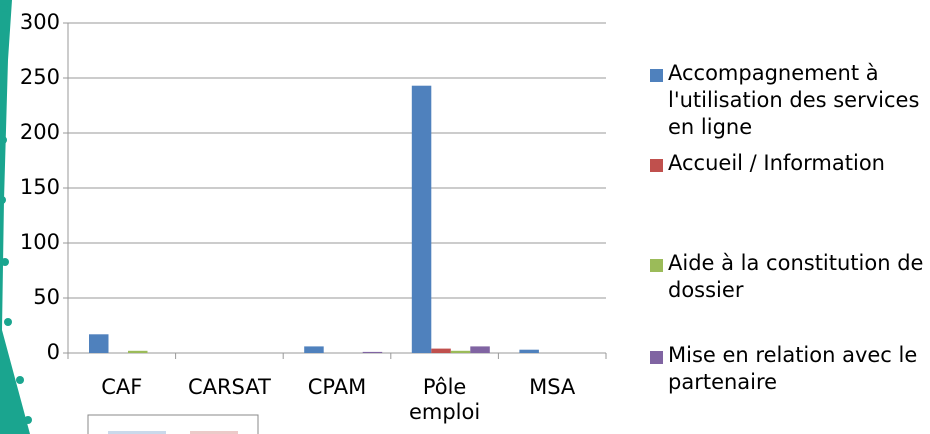  What do you see at coordinates (444, 399) in the screenshot?
I see `x-tick-label: Pôle emploi` at bounding box center [444, 399].